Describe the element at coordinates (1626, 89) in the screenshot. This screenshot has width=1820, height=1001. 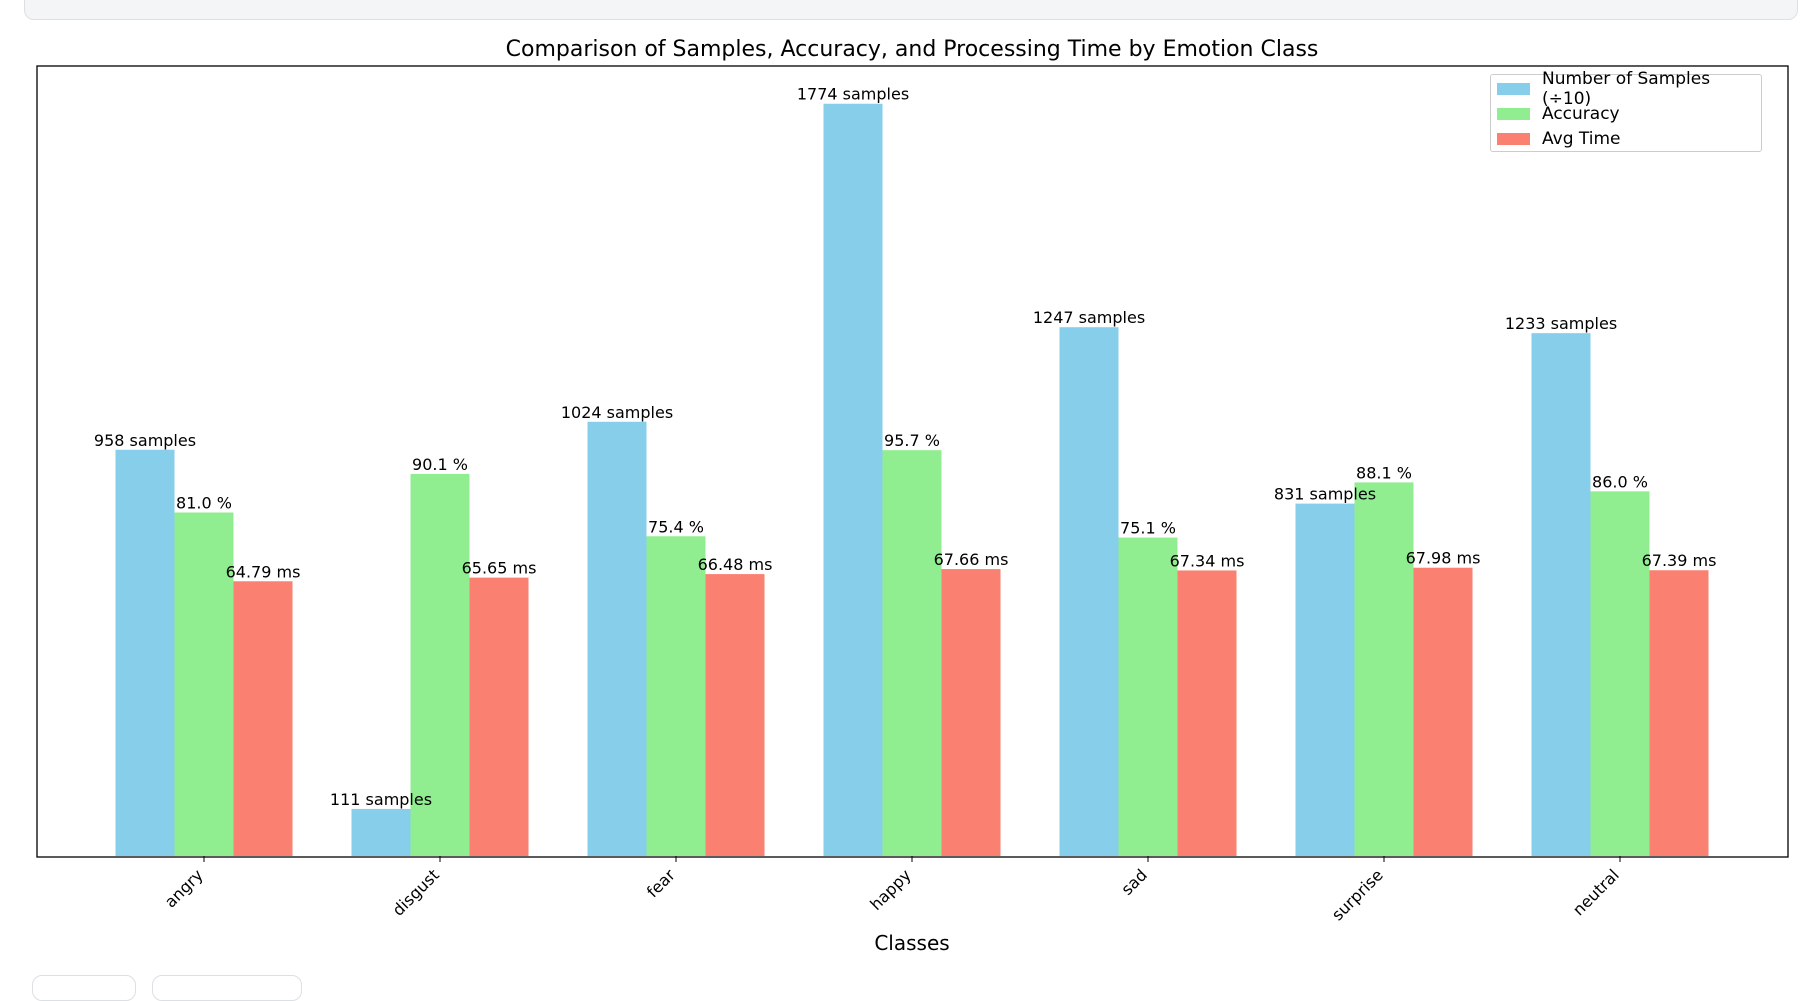
I see `legend-label-samples: Number of Samples (÷10)` at that location.